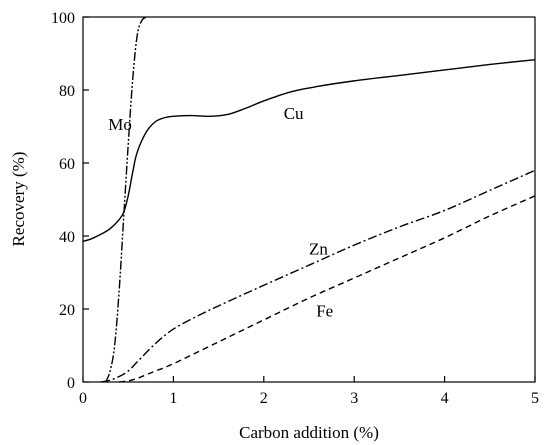  What do you see at coordinates (83, 398) in the screenshot?
I see `x-tick-label: 0` at bounding box center [83, 398].